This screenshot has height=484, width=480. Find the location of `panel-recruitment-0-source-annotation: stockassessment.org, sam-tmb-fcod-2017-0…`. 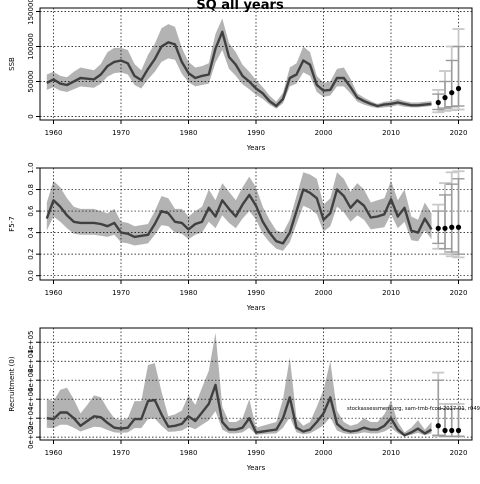

panel-recruitment-0-source-annotation: stockassessment.org, sam-tmb-fcod-2017-0… is located at coordinates (413, 409).